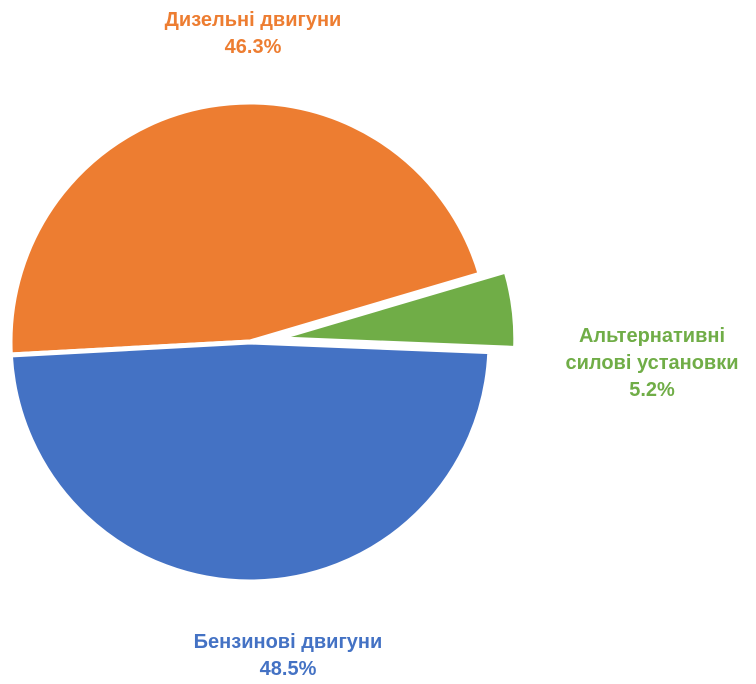 This screenshot has height=684, width=756. What do you see at coordinates (288, 642) in the screenshot?
I see `data-label-category: Бензинові двигуни` at bounding box center [288, 642].